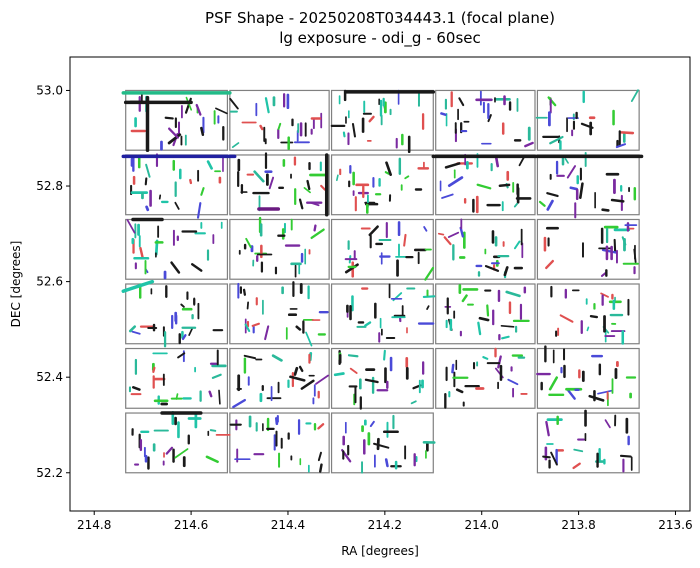 This screenshot has height=568, width=700. I want to click on x-tick-label: 214.6, so click(191, 525).